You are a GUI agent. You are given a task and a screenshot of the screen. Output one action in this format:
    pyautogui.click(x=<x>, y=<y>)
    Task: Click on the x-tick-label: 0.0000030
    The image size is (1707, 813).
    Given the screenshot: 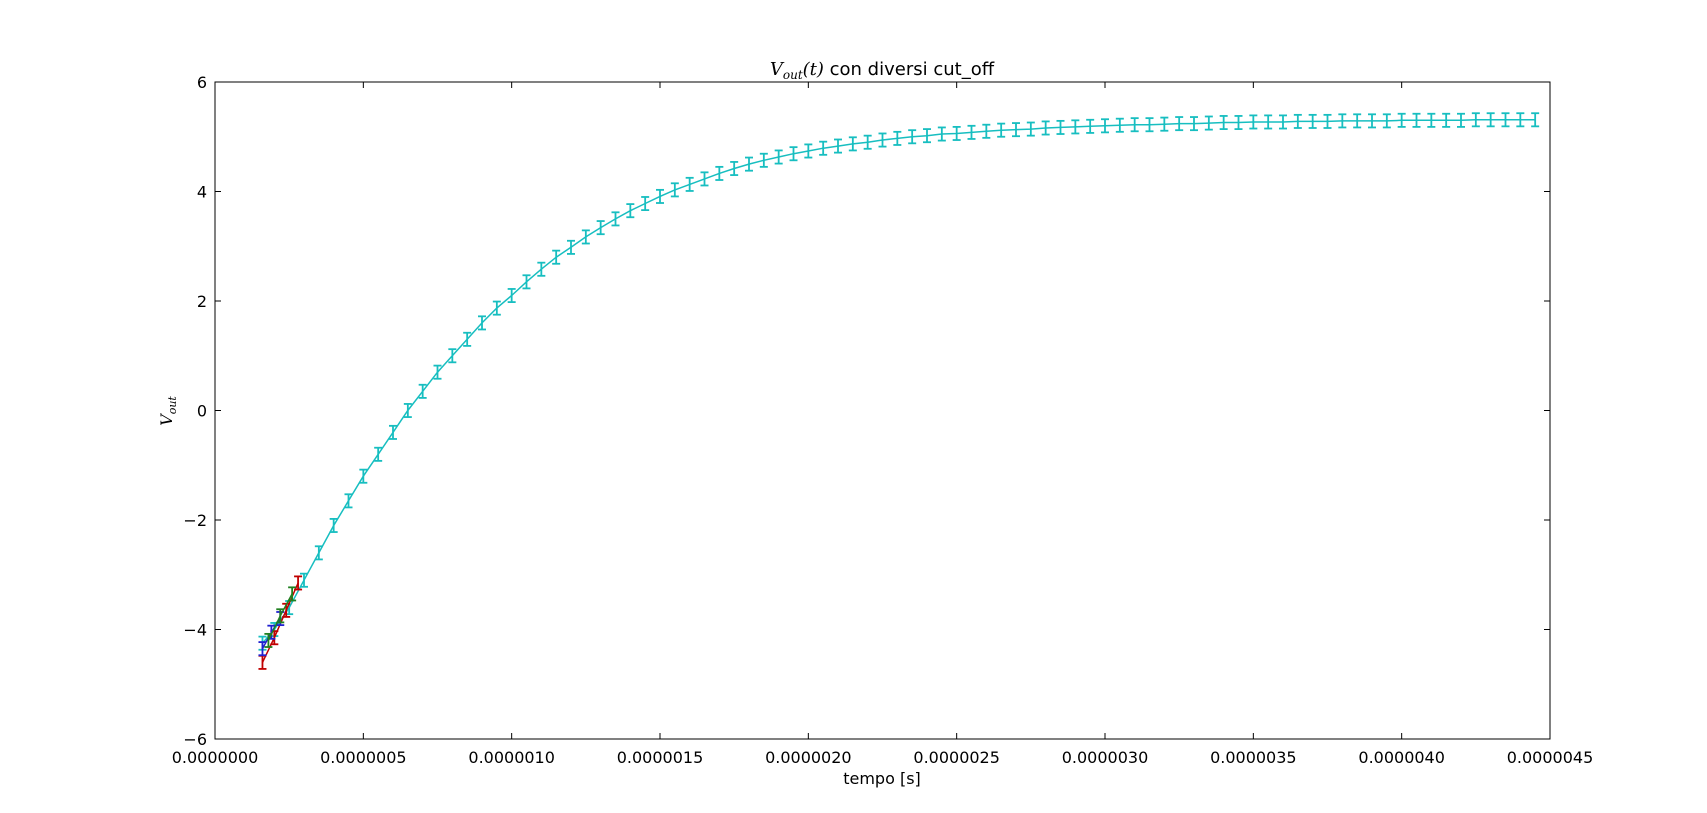 What is the action you would take?
    pyautogui.click(x=1105, y=757)
    